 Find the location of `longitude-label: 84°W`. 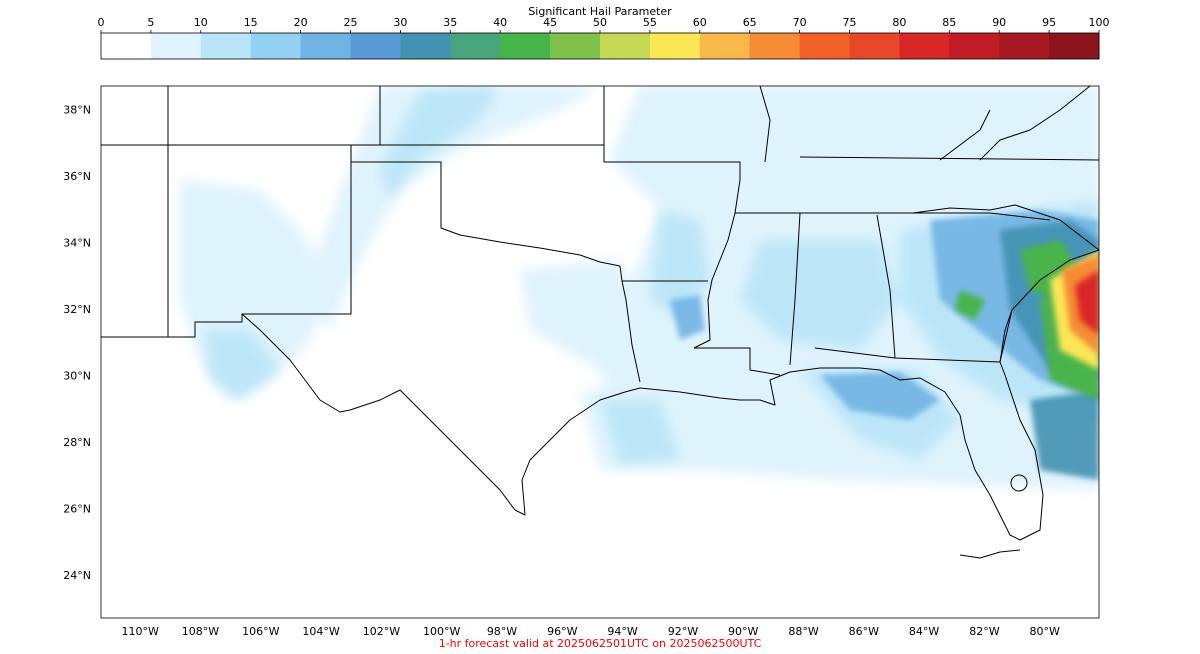

longitude-label: 84°W is located at coordinates (924, 631).